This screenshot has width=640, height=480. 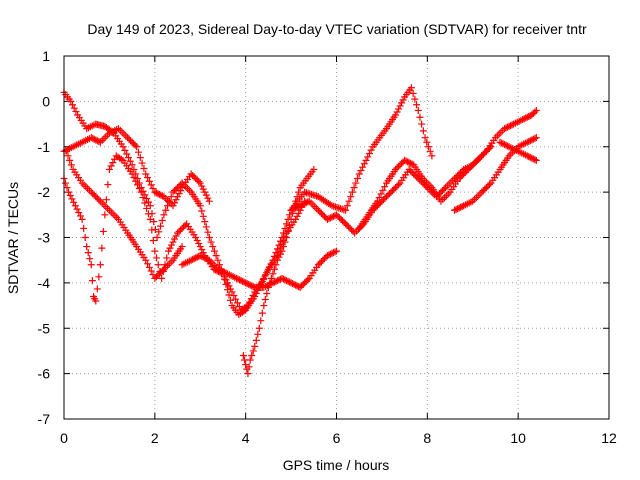 What do you see at coordinates (338, 438) in the screenshot?
I see `x-tick-labels: 0 2 4 6 8 10 12` at bounding box center [338, 438].